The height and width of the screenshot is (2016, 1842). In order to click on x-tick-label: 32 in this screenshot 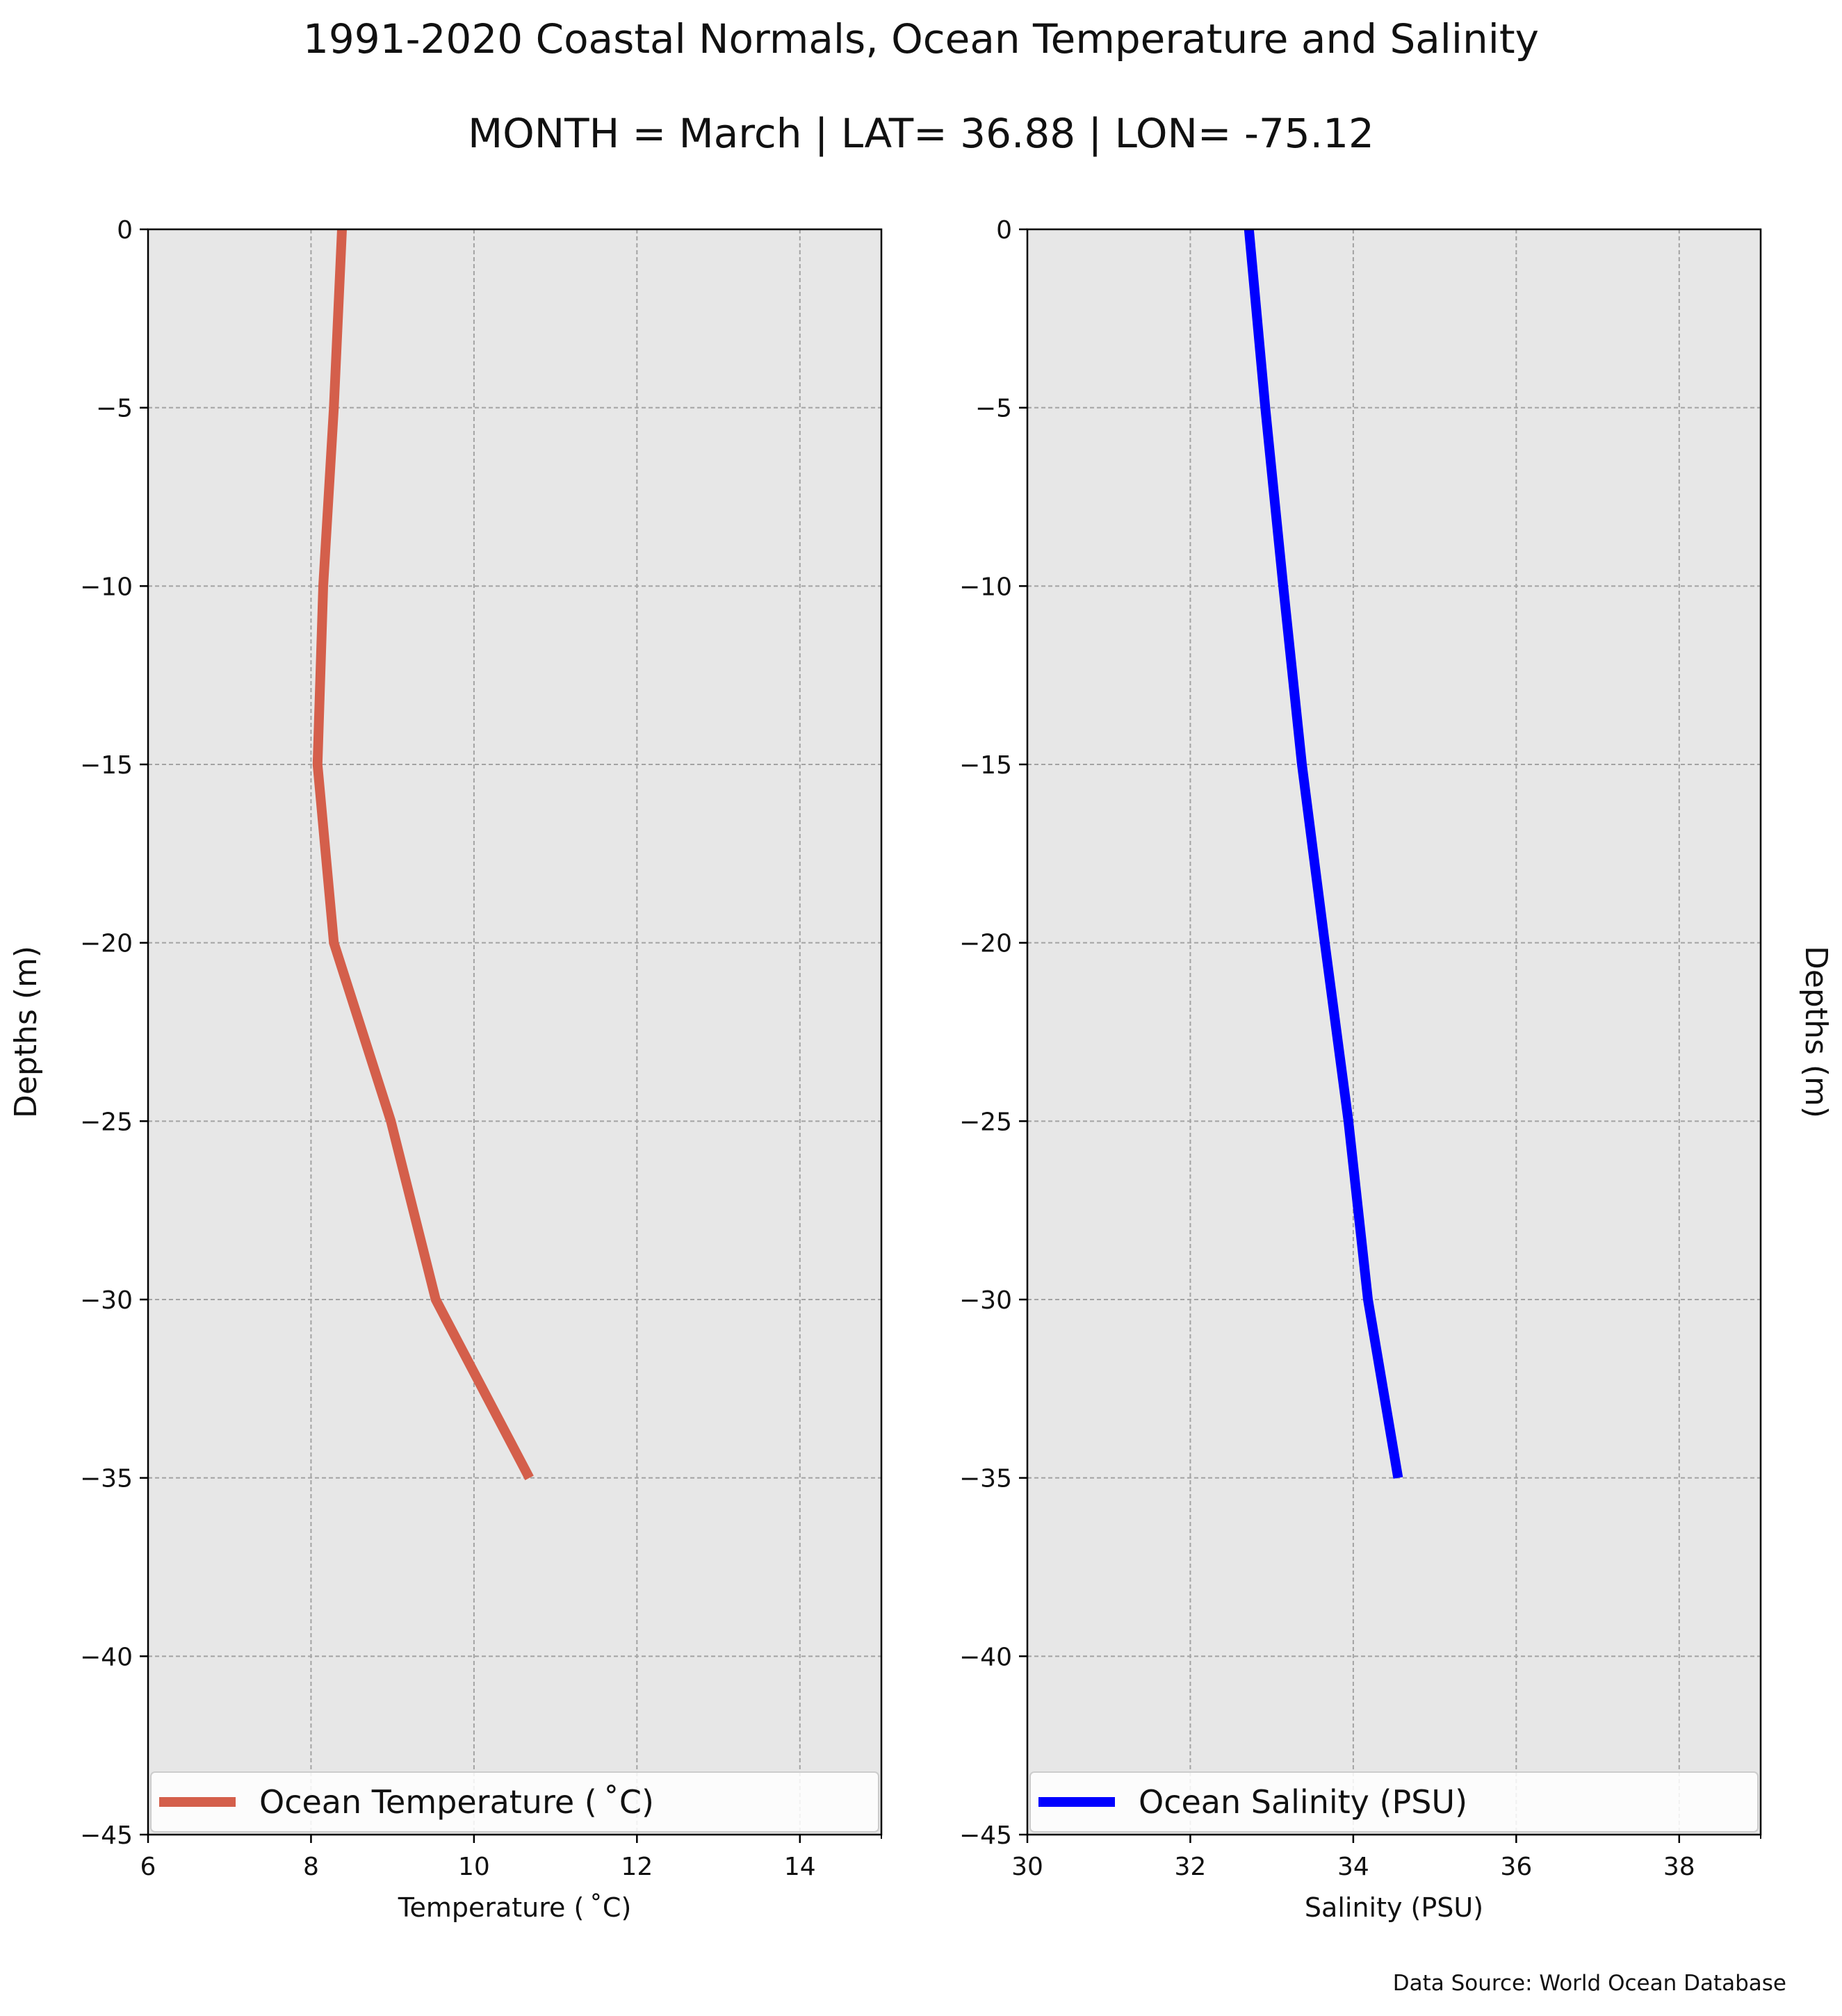, I will do `click(1191, 1867)`.